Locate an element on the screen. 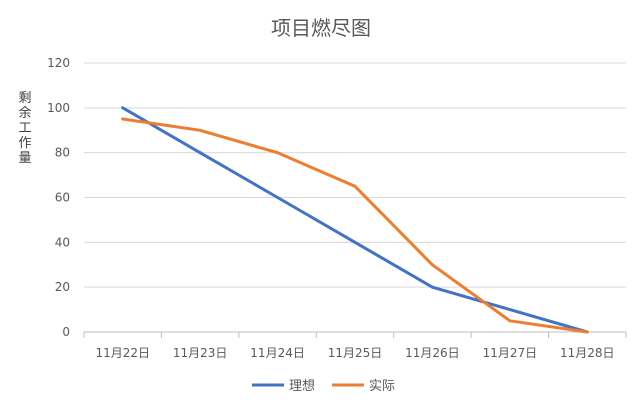 The width and height of the screenshot is (642, 411). y-tick-label: 120 is located at coordinates (58, 63).